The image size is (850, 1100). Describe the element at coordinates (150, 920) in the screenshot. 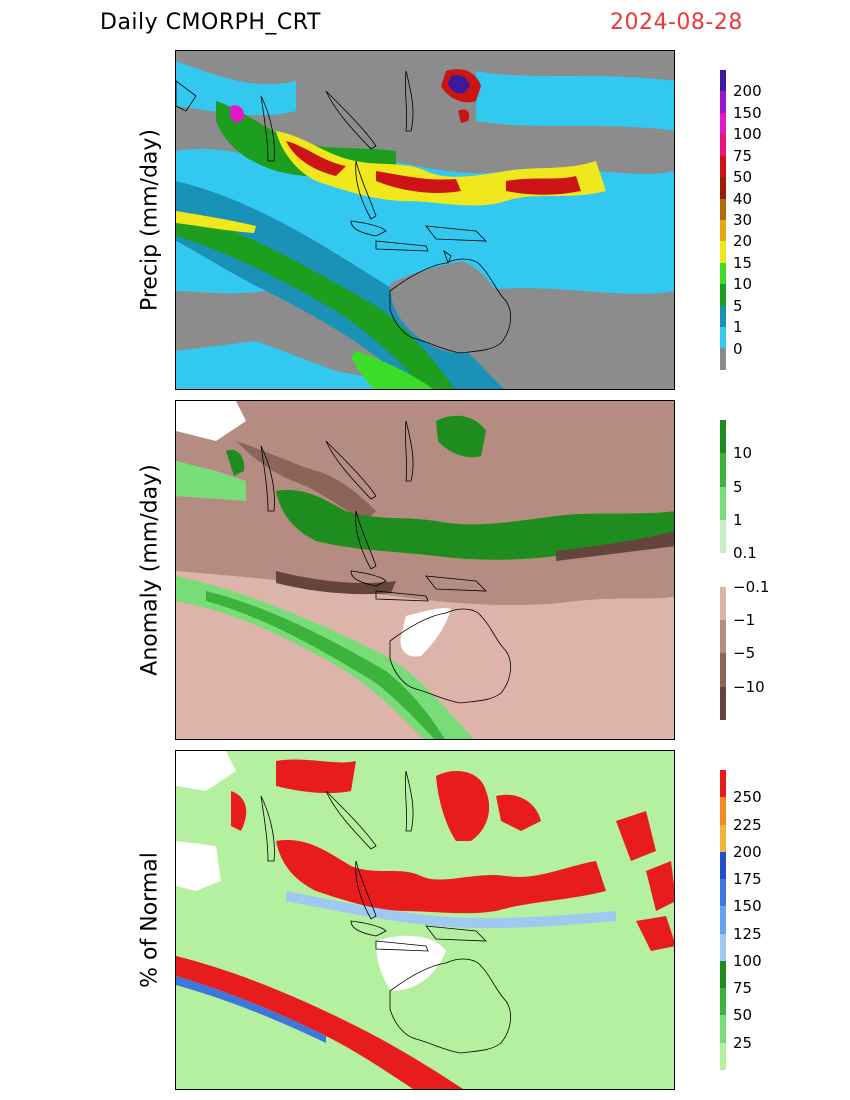

I see `percent-normal-ylabel: % of Normal` at that location.